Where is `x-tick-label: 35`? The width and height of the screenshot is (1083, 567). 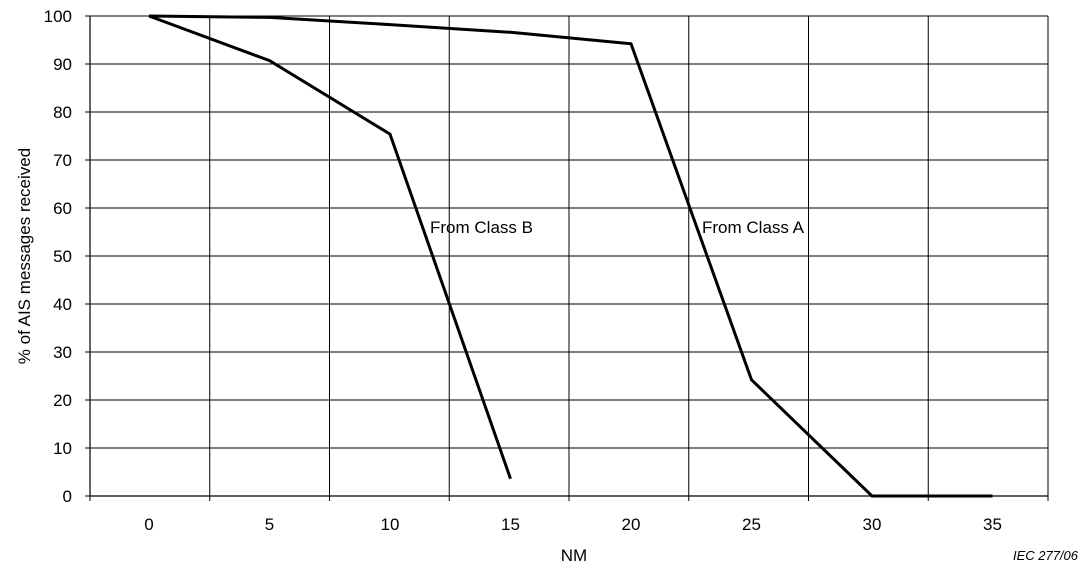
x-tick-label: 35 is located at coordinates (992, 524).